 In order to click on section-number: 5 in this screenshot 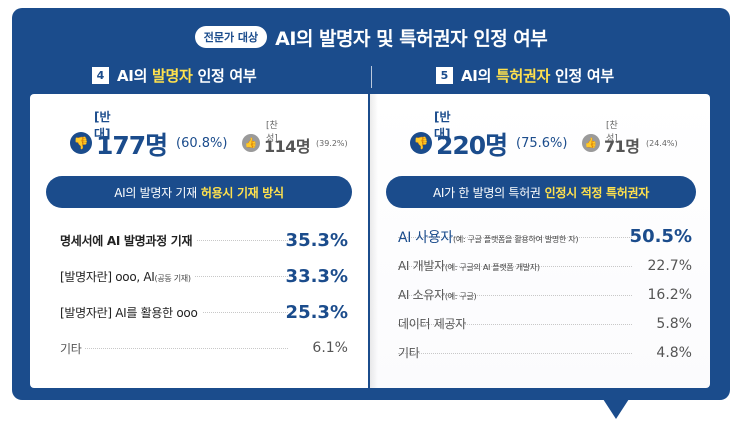, I will do `click(444, 75)`.